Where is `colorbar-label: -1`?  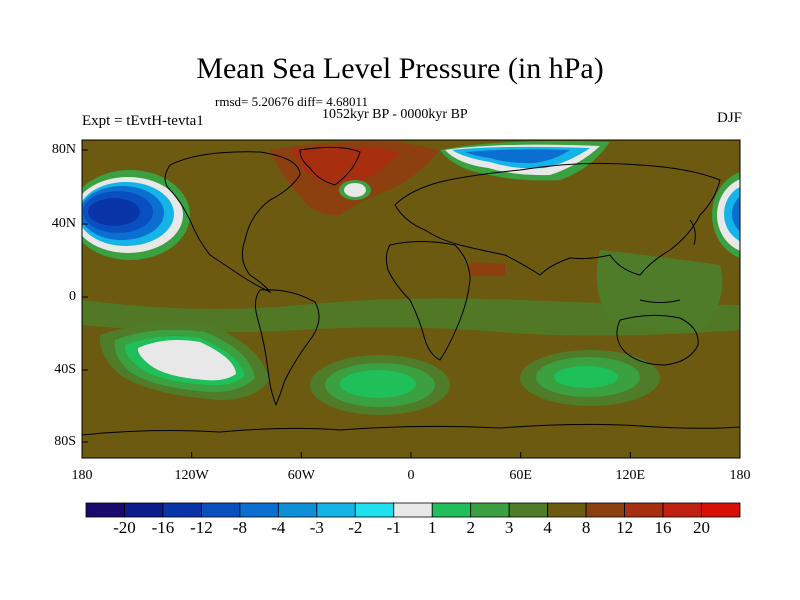 colorbar-label: -1 is located at coordinates (393, 527).